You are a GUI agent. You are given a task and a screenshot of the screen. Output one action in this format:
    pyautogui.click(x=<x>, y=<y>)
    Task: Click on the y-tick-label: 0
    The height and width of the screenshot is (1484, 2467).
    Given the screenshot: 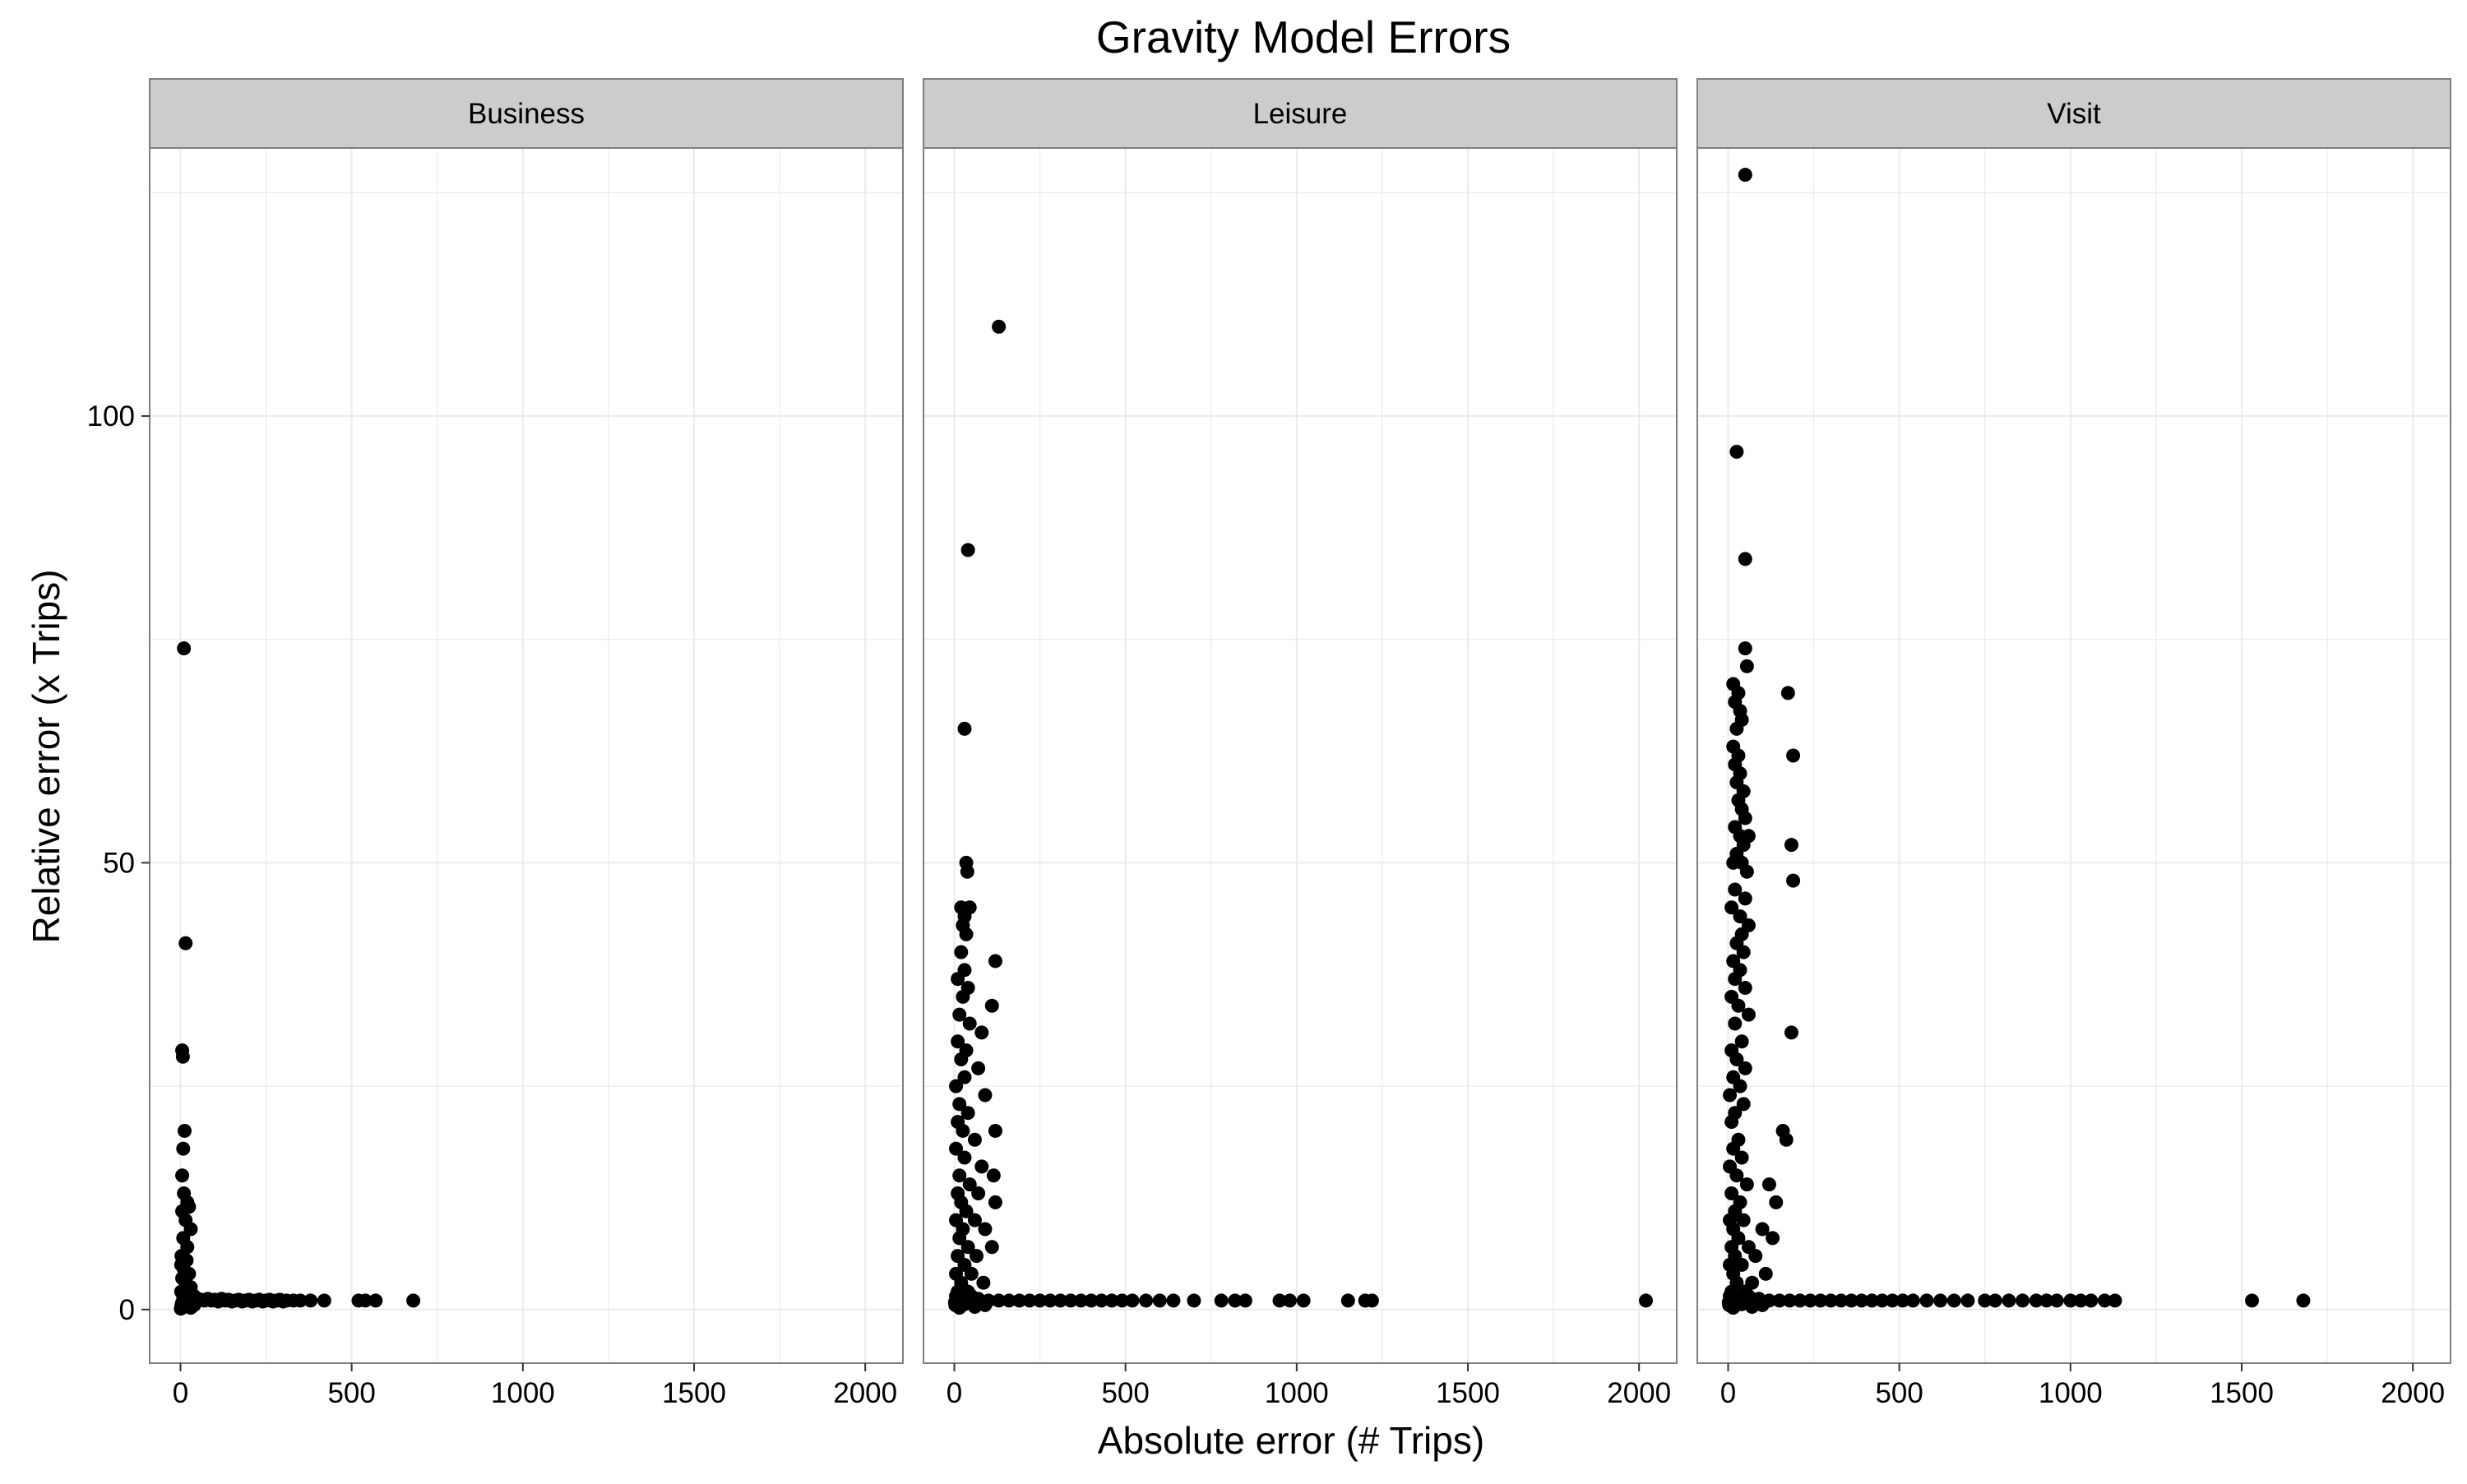 What is the action you would take?
    pyautogui.click(x=127, y=1310)
    